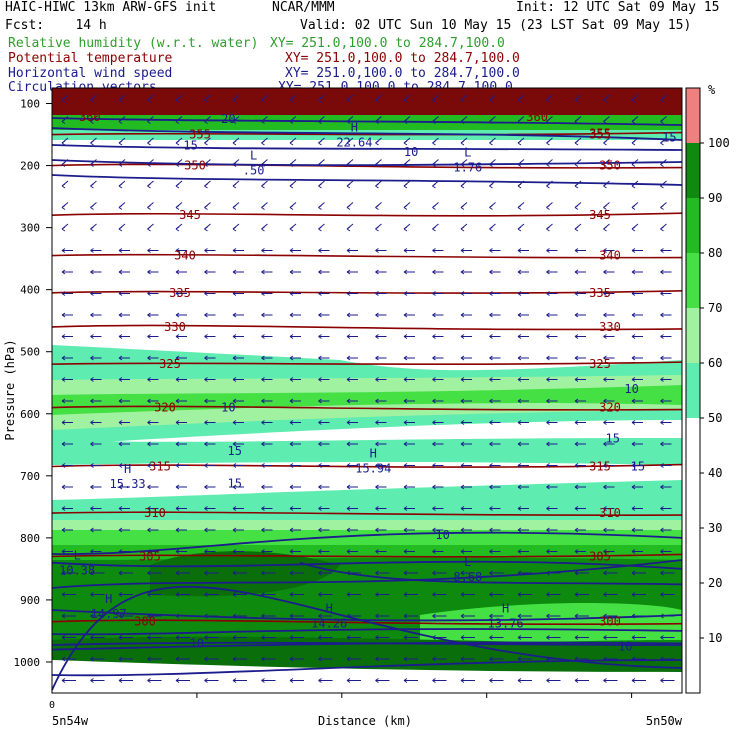 The width and height of the screenshot is (740, 740). Describe the element at coordinates (600, 215) in the screenshot. I see `theta-contour-label: 345` at that location.